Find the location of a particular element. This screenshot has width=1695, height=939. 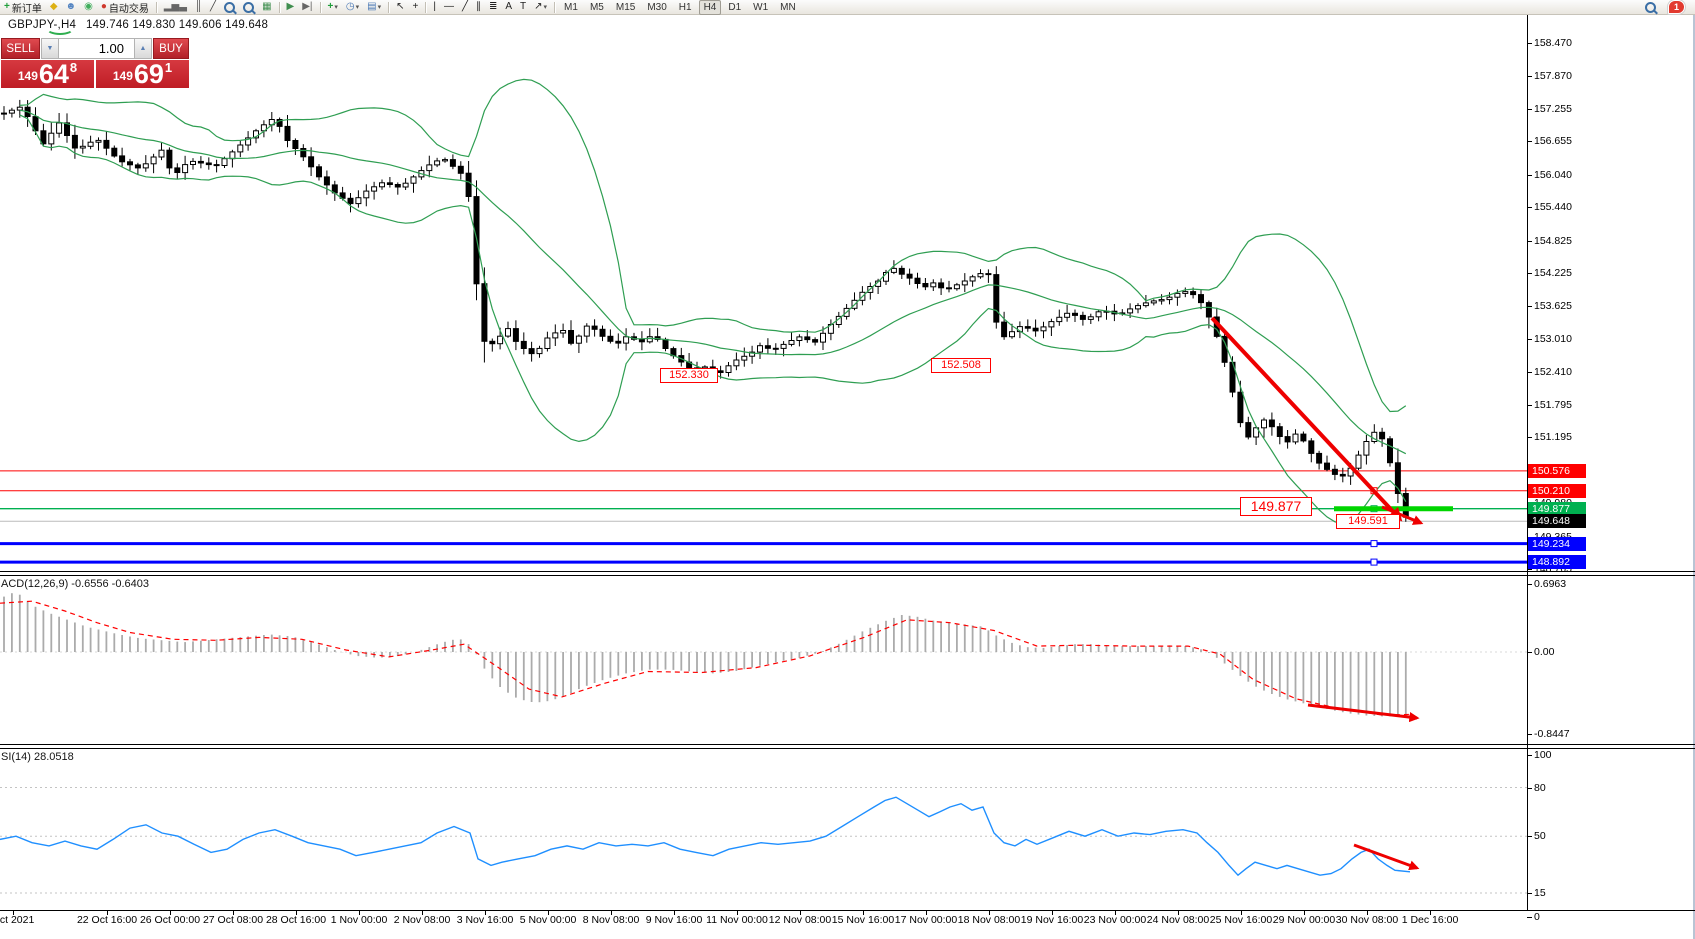

indicators-button-icon: + is located at coordinates (330, 6).